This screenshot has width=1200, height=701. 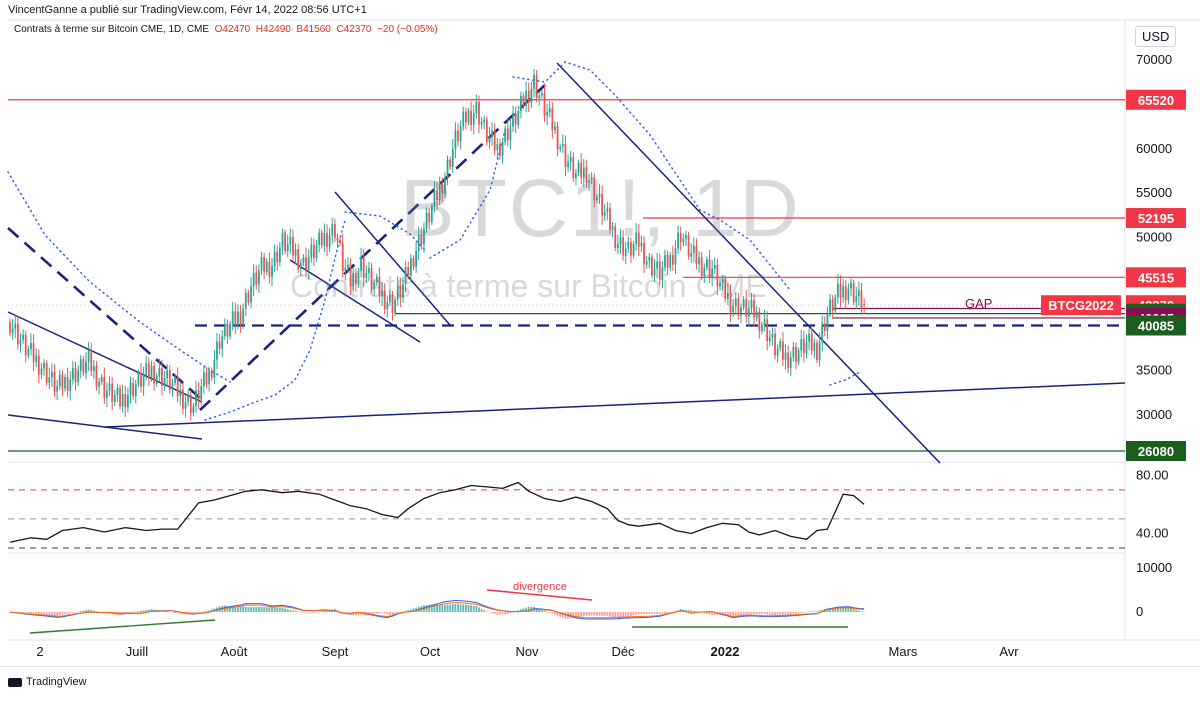 I want to click on price-tag-45515: 45515, so click(x=1156, y=277).